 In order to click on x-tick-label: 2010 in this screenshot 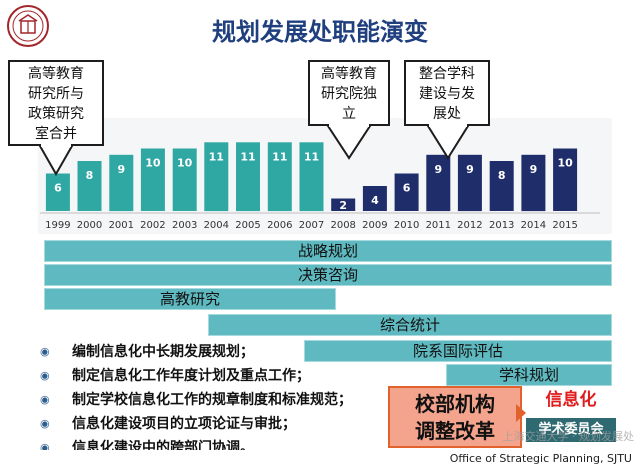, I will do `click(406, 225)`.